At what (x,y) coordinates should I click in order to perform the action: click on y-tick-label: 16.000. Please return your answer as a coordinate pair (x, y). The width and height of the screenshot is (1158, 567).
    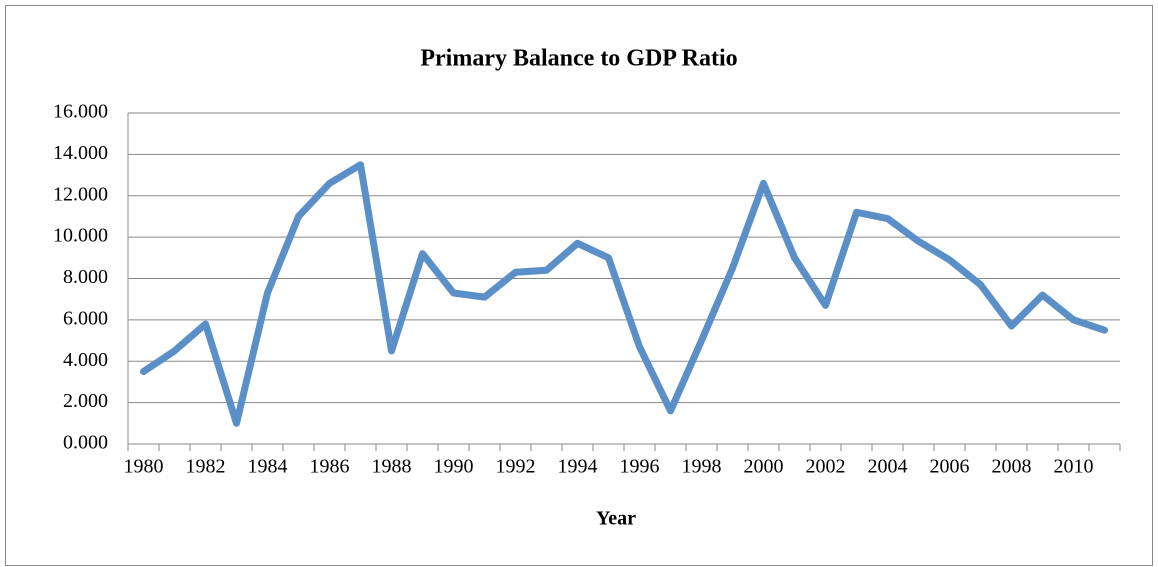
    Looking at the image, I should click on (80, 112).